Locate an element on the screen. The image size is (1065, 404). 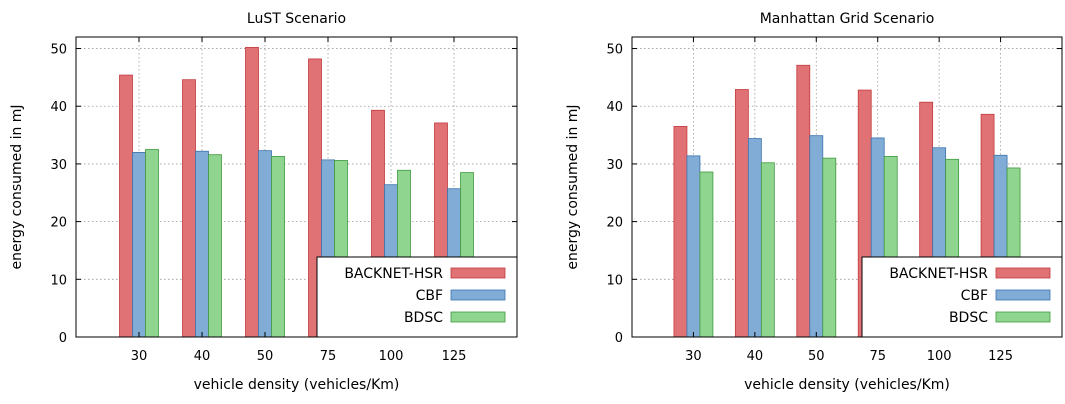
chart-title: LuST Scenario is located at coordinates (296, 19).